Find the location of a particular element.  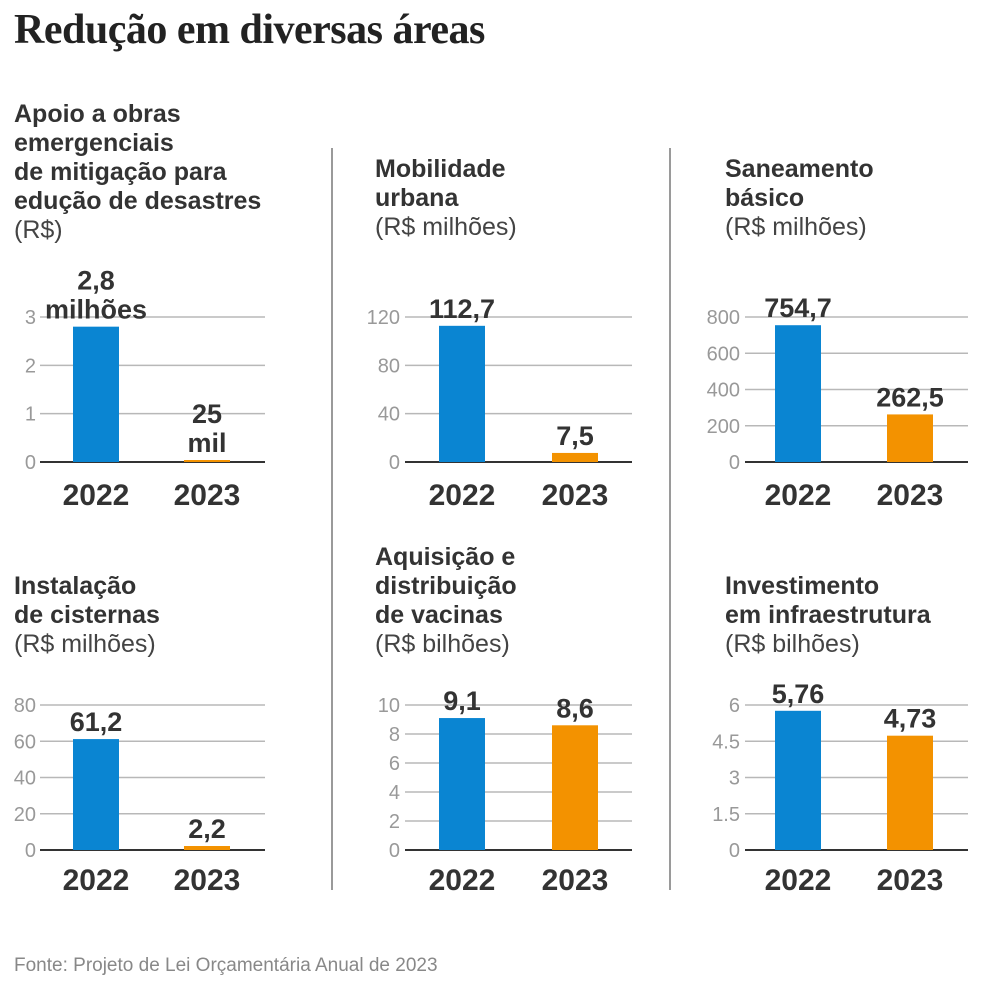

panel-title-line: Mobilidade is located at coordinates (440, 169).